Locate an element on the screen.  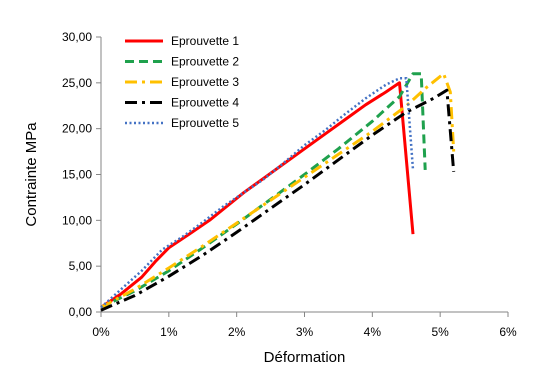
legend-label-eprouvette-3: Eprouvette 3 is located at coordinates (205, 82).